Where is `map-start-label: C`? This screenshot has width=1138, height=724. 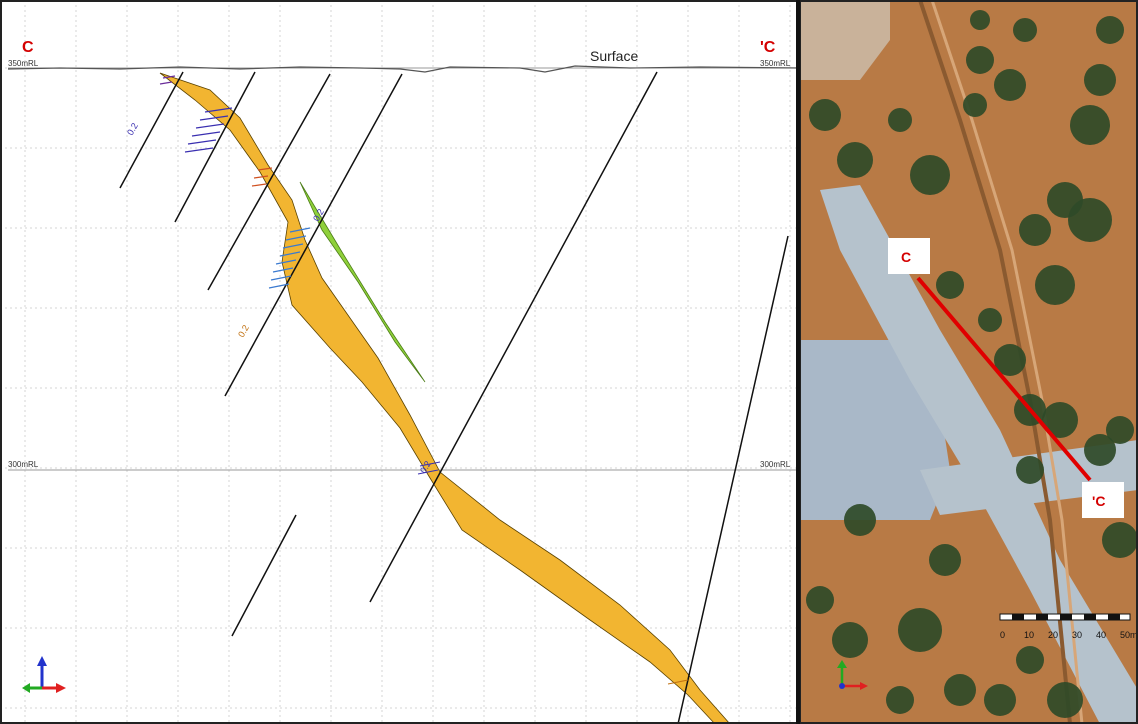 map-start-label: C is located at coordinates (906, 257).